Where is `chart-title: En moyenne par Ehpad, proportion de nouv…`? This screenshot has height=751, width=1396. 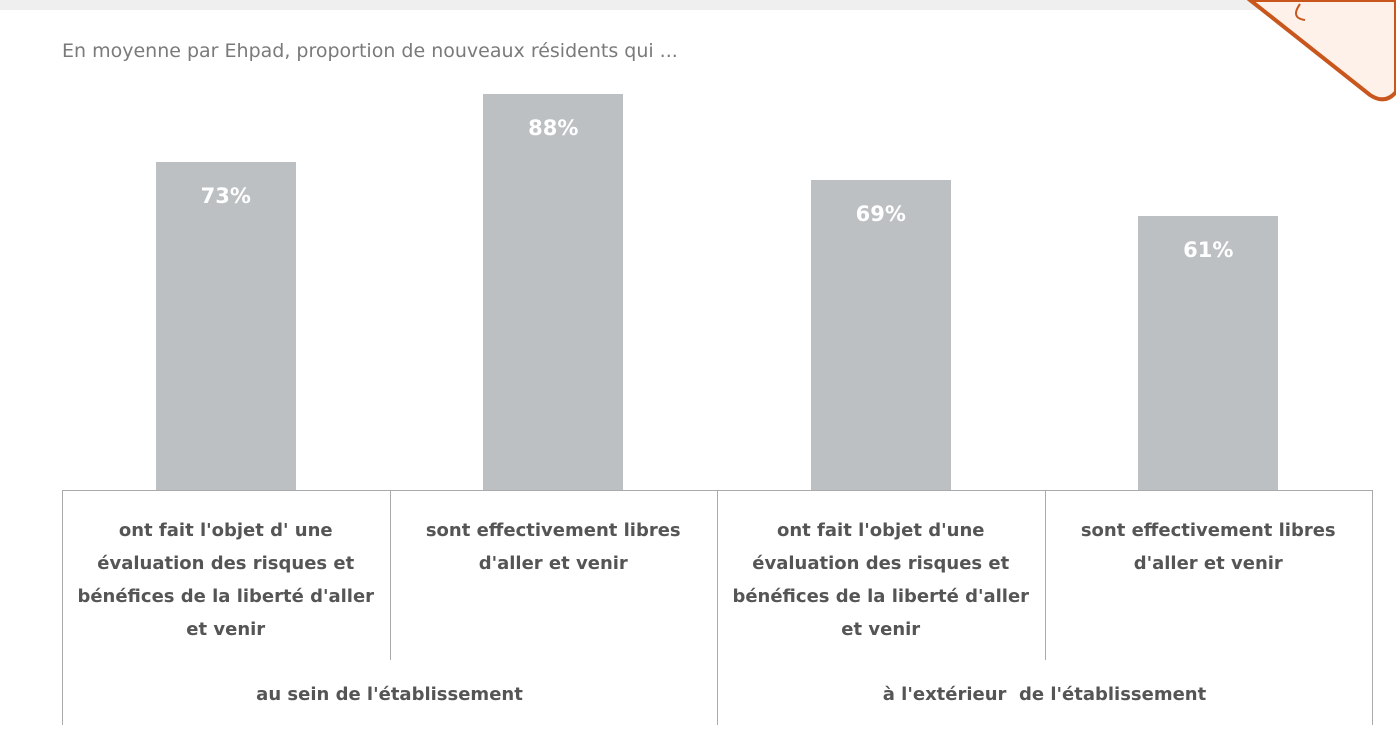 chart-title: En moyenne par Ehpad, proportion de nouv… is located at coordinates (370, 51).